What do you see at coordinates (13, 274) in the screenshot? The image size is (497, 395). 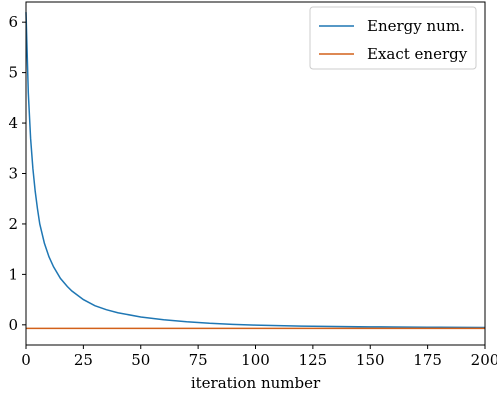 I see `y-tick-label: 1` at bounding box center [13, 274].